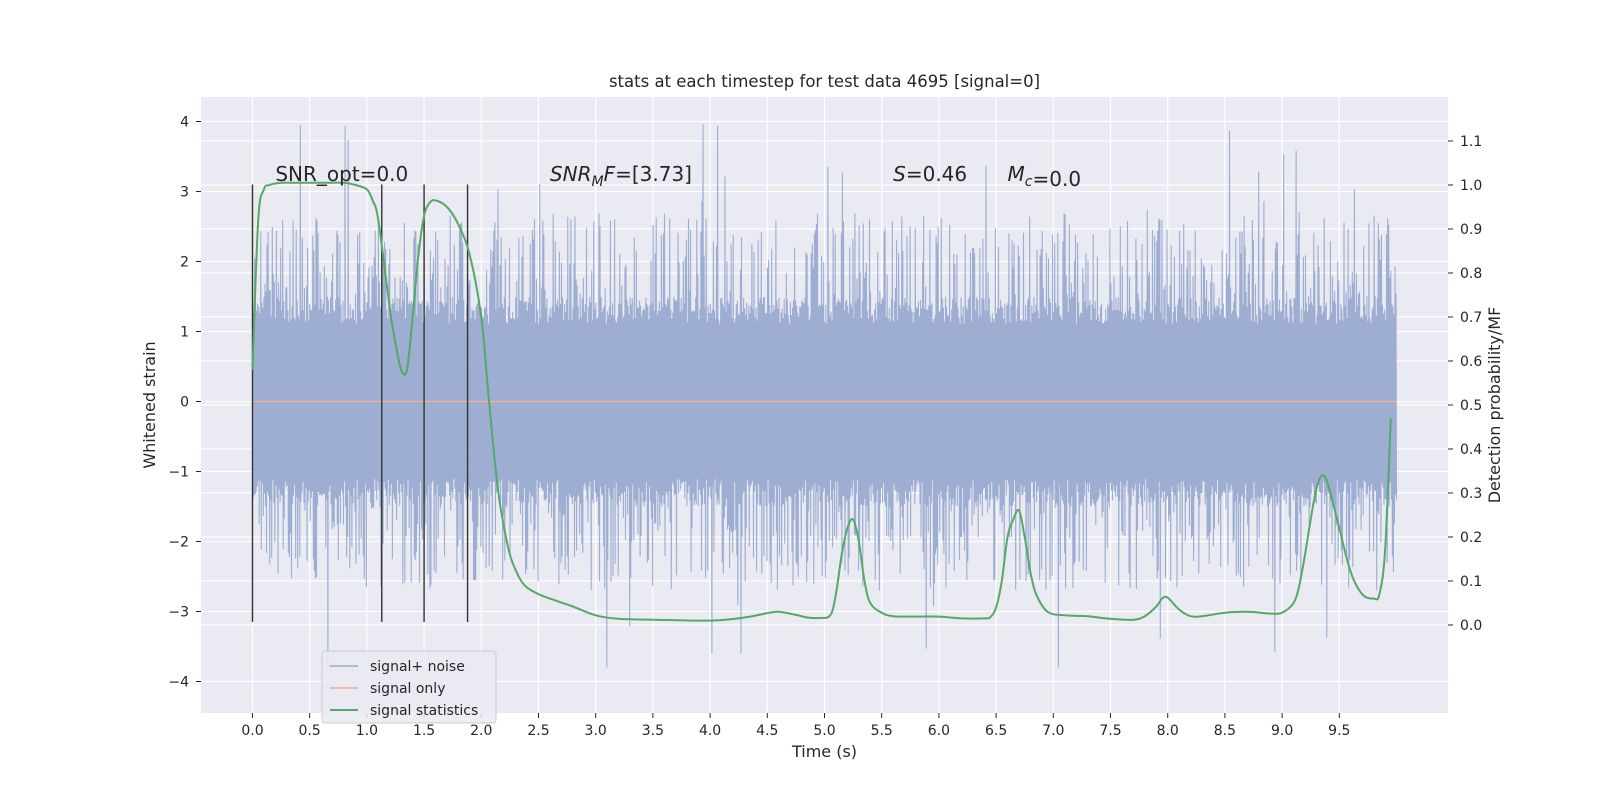 This screenshot has height=800, width=1600. I want to click on annotation-3: Mc=0.0, so click(1045, 176).